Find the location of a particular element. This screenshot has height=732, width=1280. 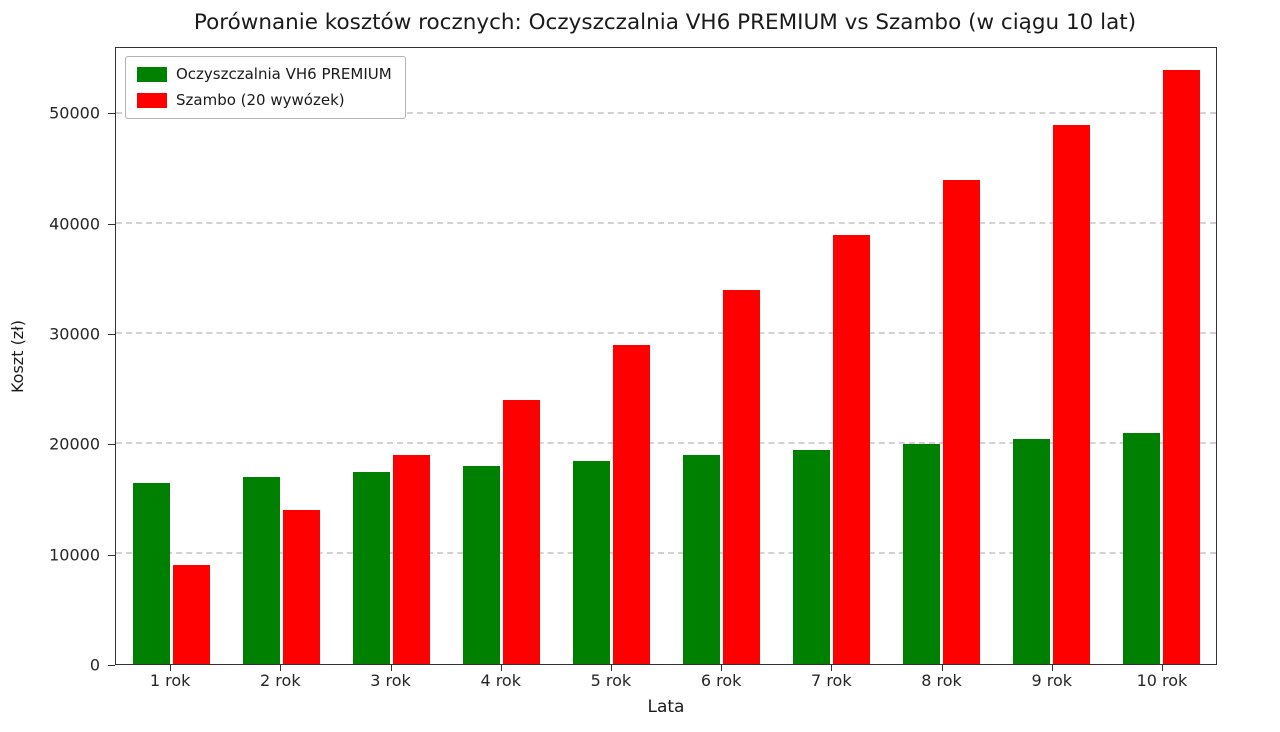

bar-group-7-rok is located at coordinates (831, 356).